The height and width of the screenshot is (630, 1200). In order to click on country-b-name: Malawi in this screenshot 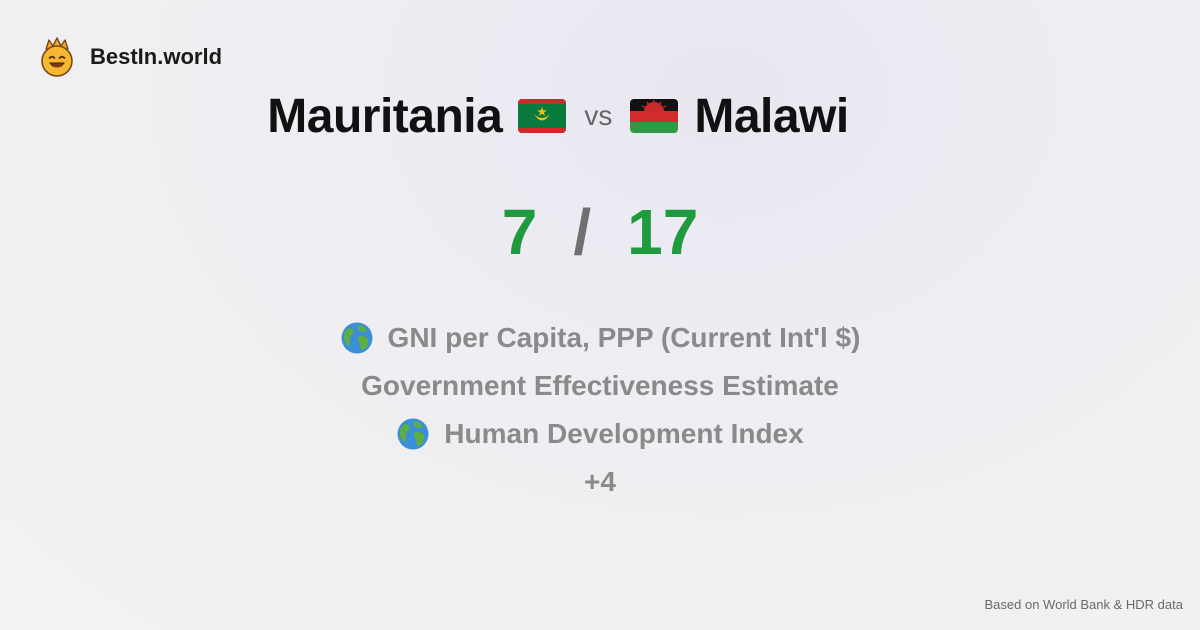, I will do `click(771, 116)`.